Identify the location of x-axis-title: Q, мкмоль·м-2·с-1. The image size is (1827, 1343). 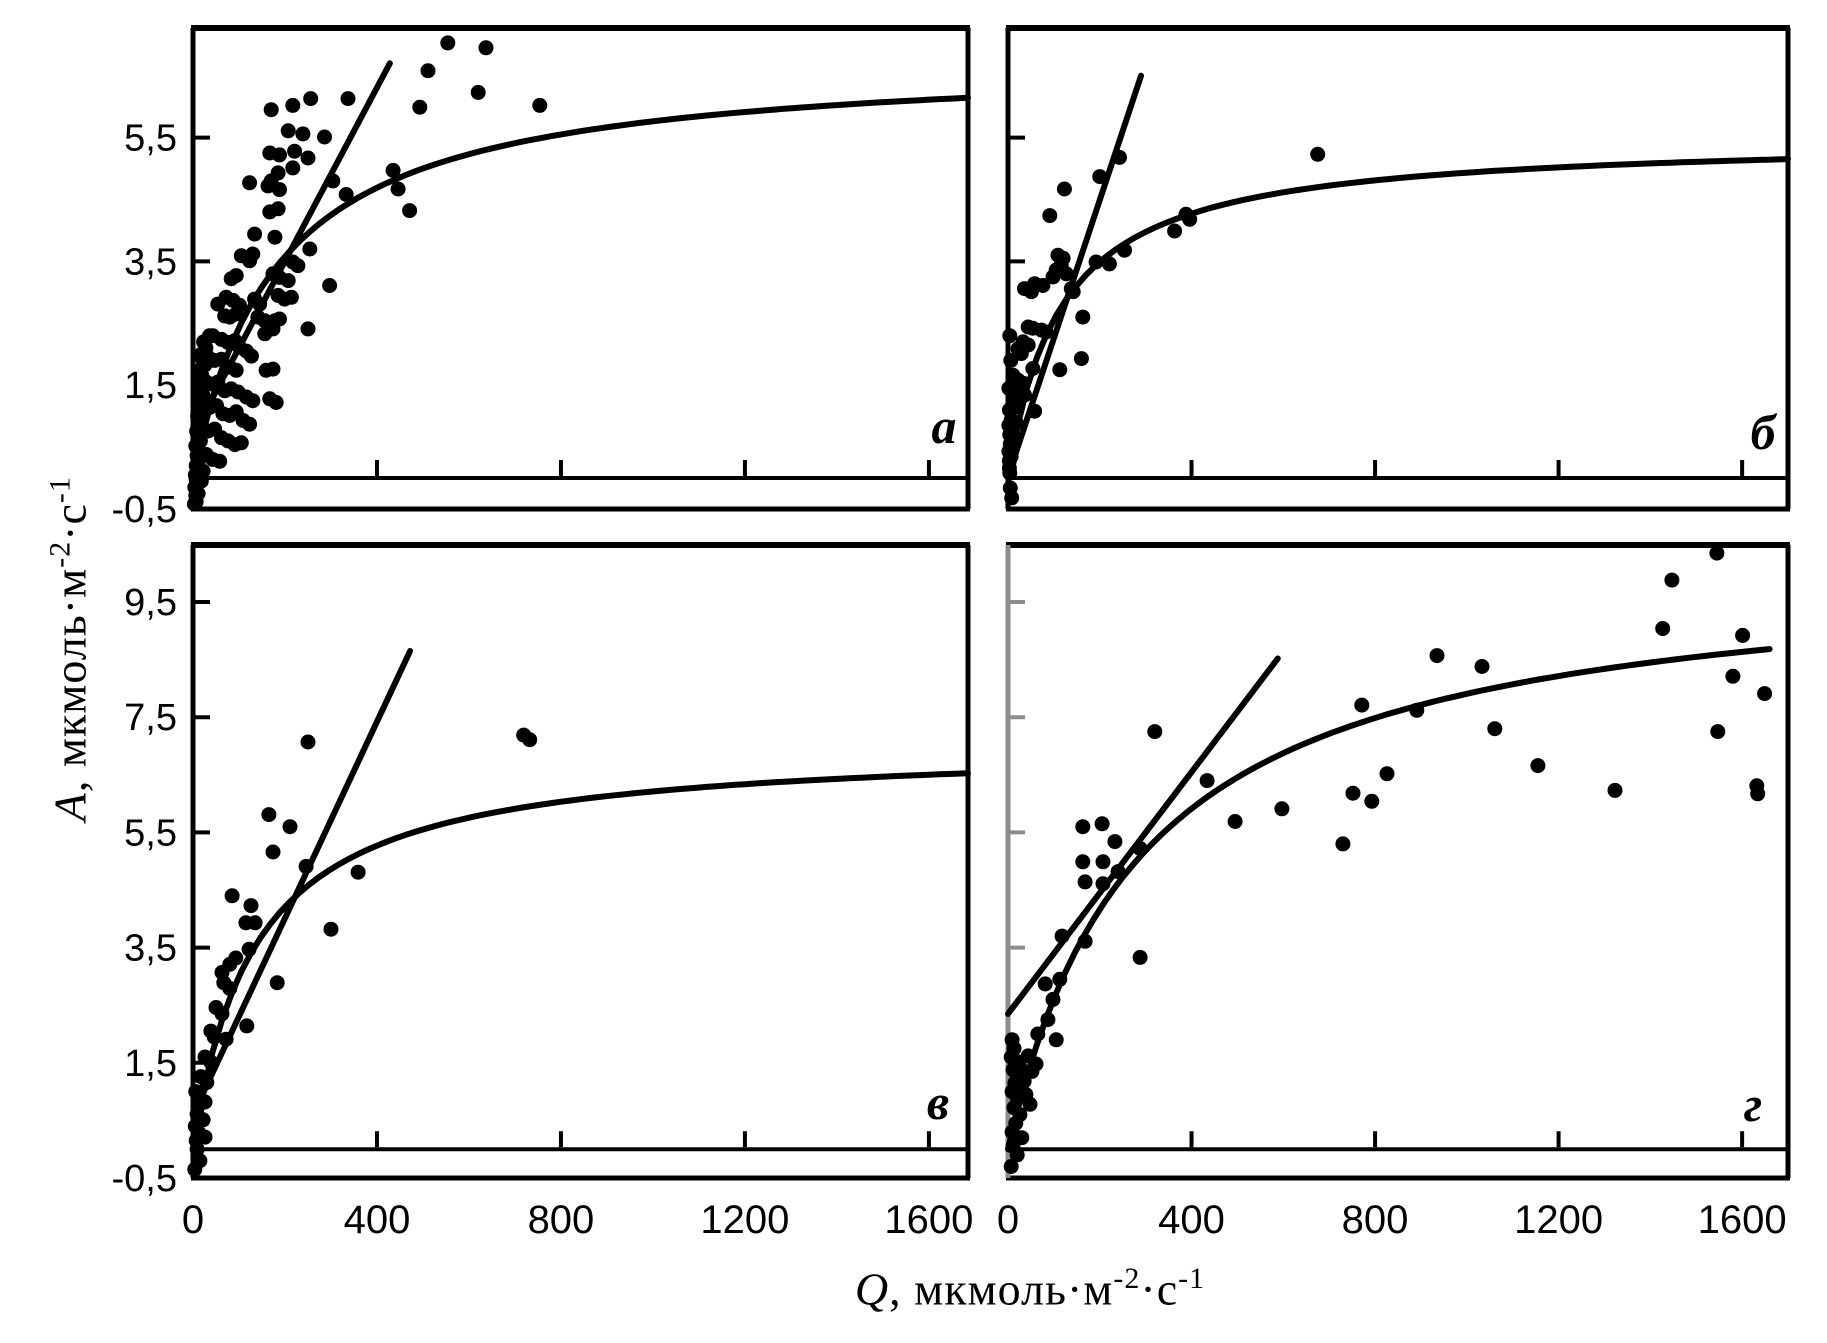
(1030, 1288).